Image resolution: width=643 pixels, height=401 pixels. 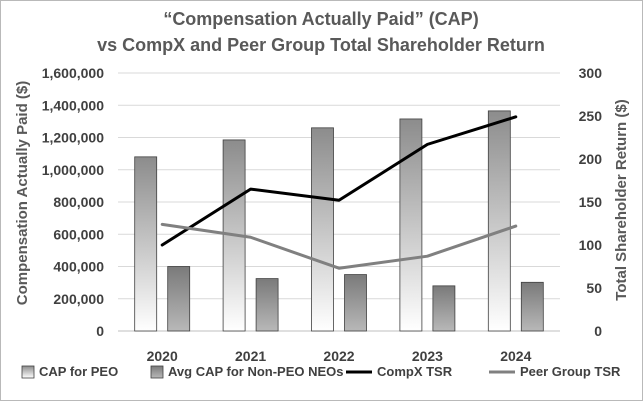 I want to click on left-tick-label: 1,000,000, so click(x=73, y=170).